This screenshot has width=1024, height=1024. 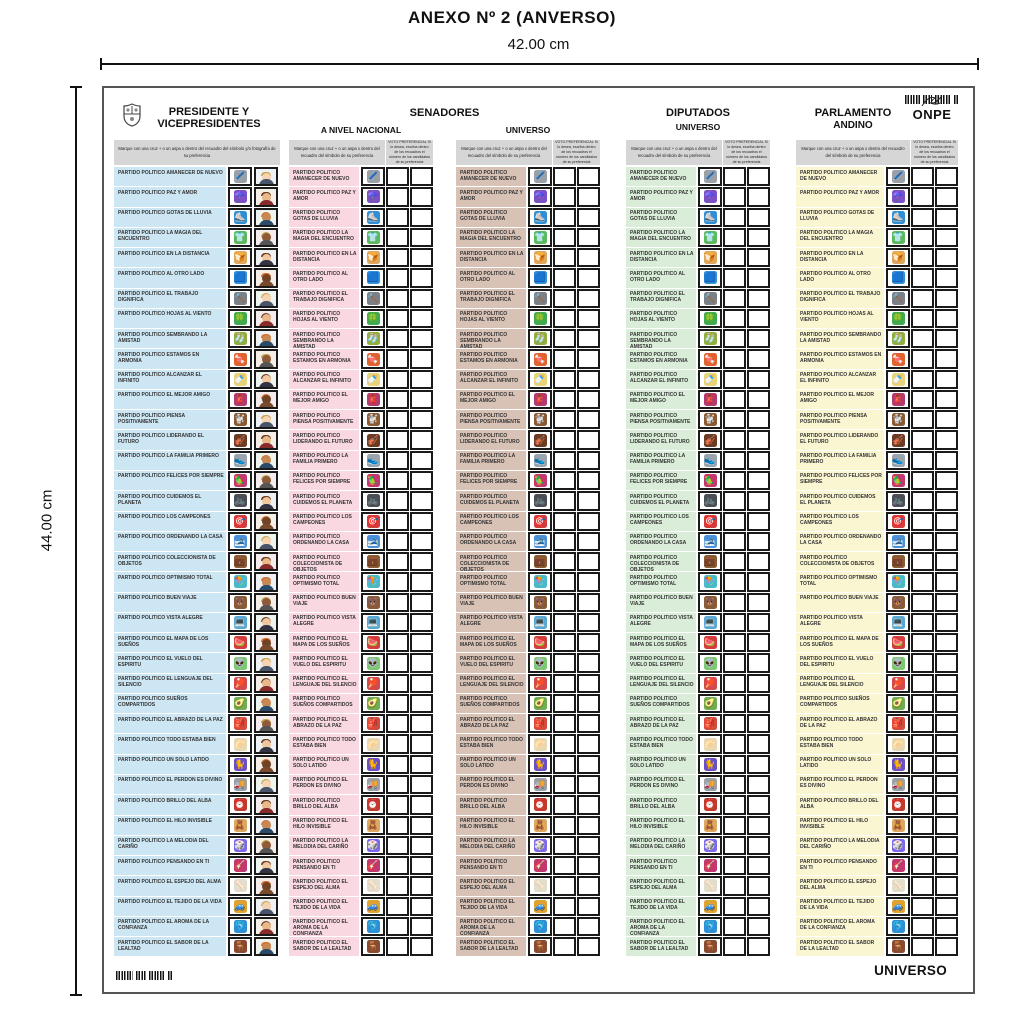 I want to click on party-symbol-box: 🐻, so click(x=240, y=602).